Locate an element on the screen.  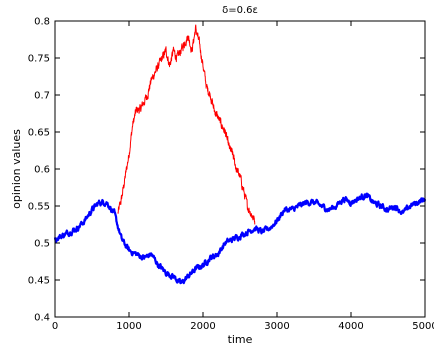
y-tick-label: 0.55 is located at coordinates (39, 207).